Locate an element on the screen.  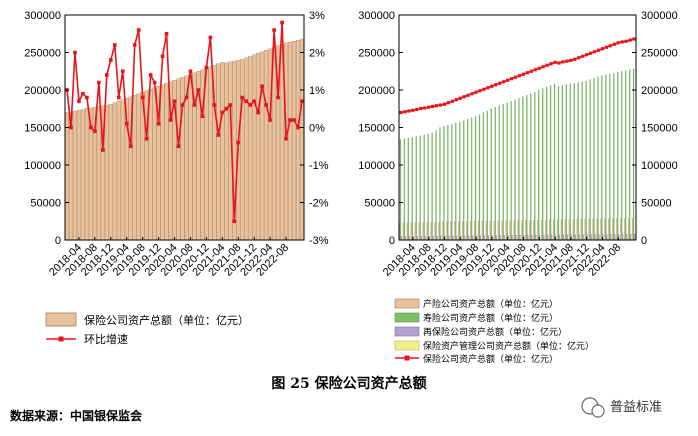
right-chart-right-tick-label: 50000 is located at coordinates (656, 204).